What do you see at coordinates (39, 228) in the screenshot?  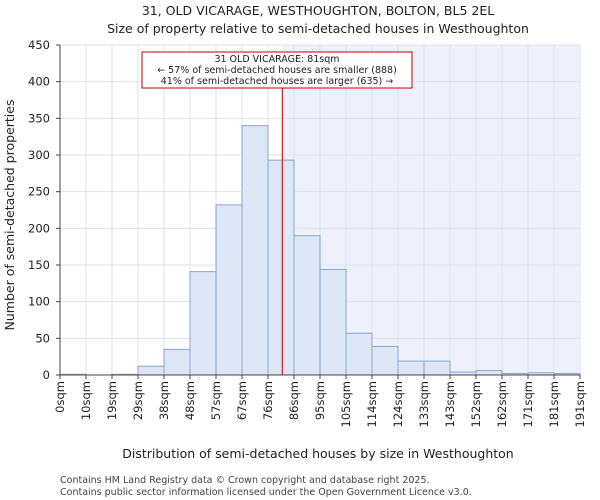 I see `y-tick-label: 200` at bounding box center [39, 228].